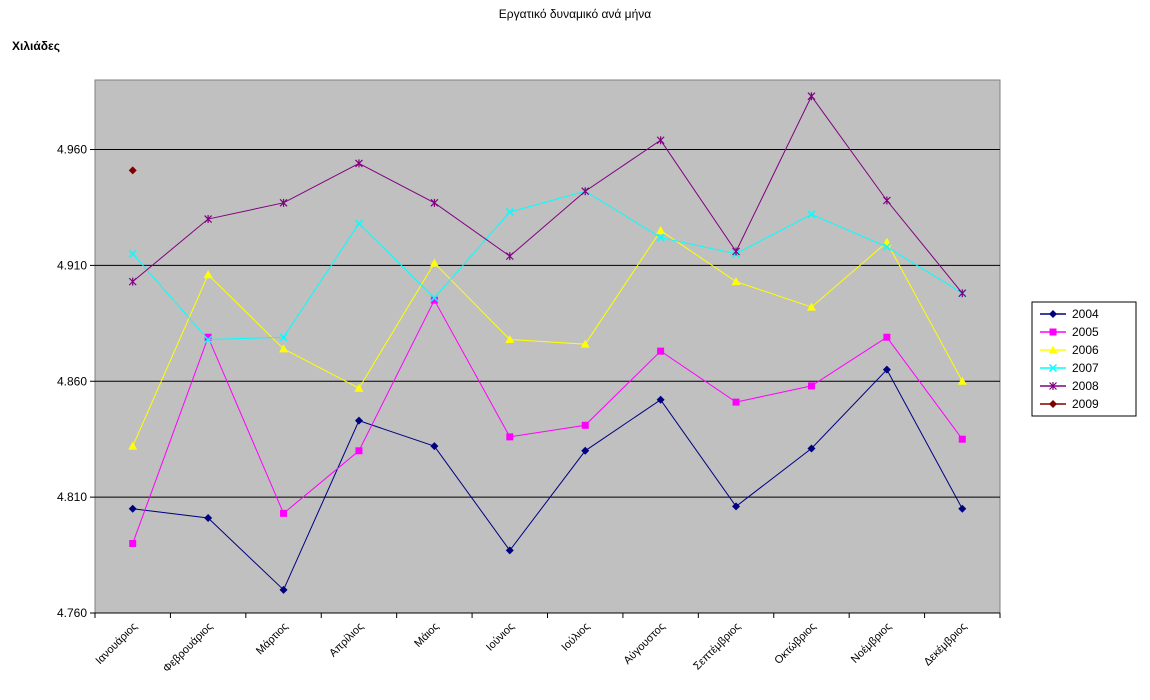 This screenshot has width=1150, height=700. I want to click on y-tick-label: 4.910, so click(72, 265).